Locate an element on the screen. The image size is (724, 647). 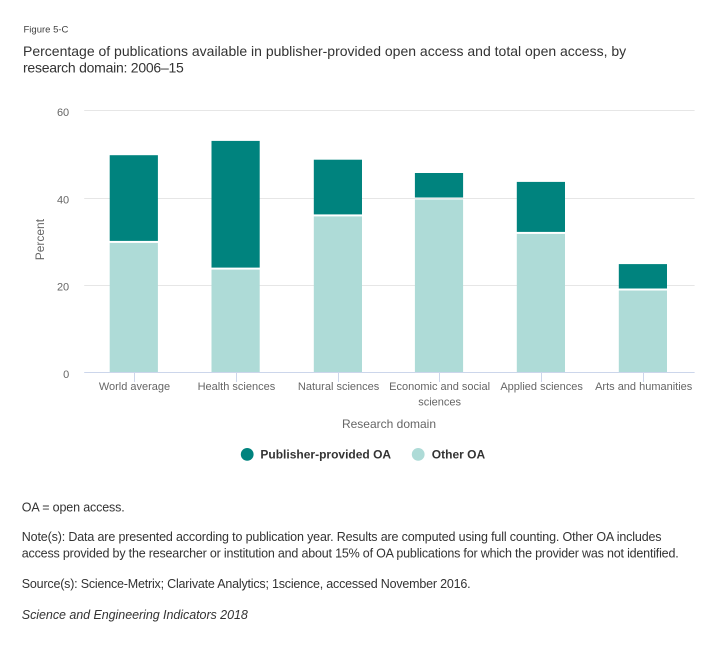
svg-text: Applied sciences is located at coordinates (541, 387).